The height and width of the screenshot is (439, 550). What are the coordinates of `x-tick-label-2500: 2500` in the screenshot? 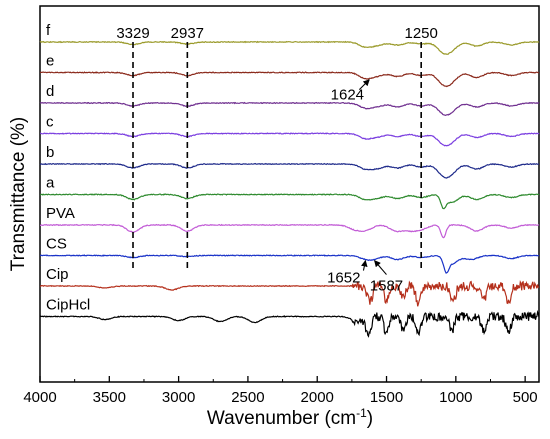 It's located at (247, 397).